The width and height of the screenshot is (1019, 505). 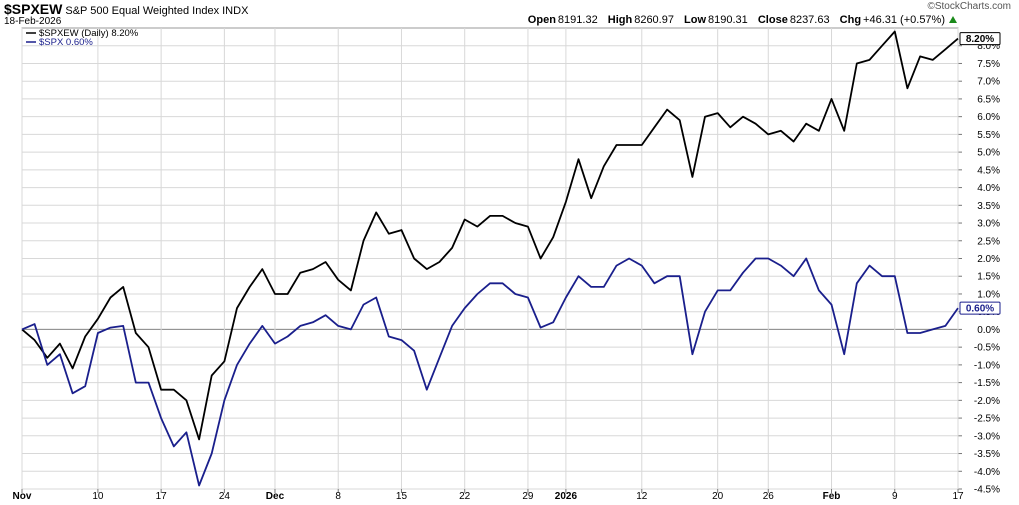 I want to click on low-label: Low, so click(x=695, y=20).